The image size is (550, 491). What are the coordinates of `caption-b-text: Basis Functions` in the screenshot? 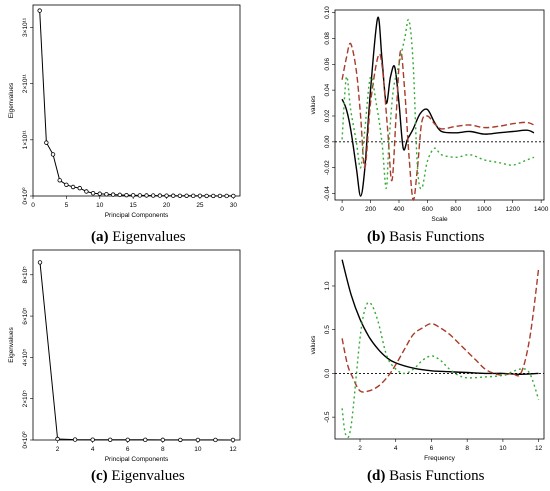 It's located at (437, 237).